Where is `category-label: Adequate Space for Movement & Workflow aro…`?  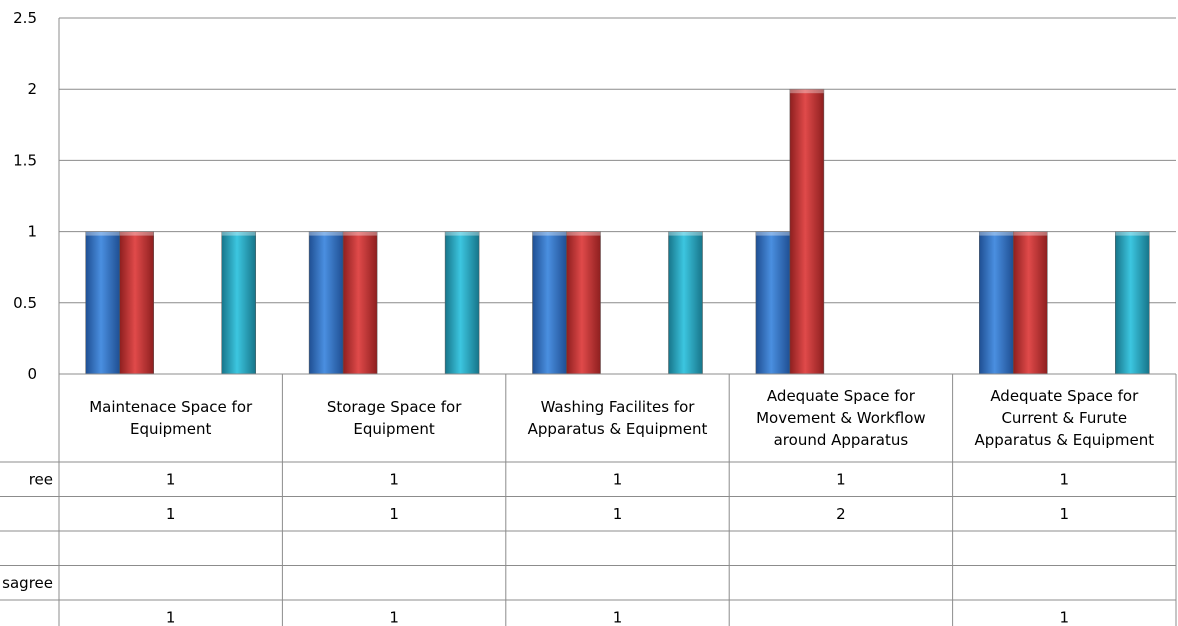
category-label: Adequate Space for Movement & Workflow aro… is located at coordinates (841, 418).